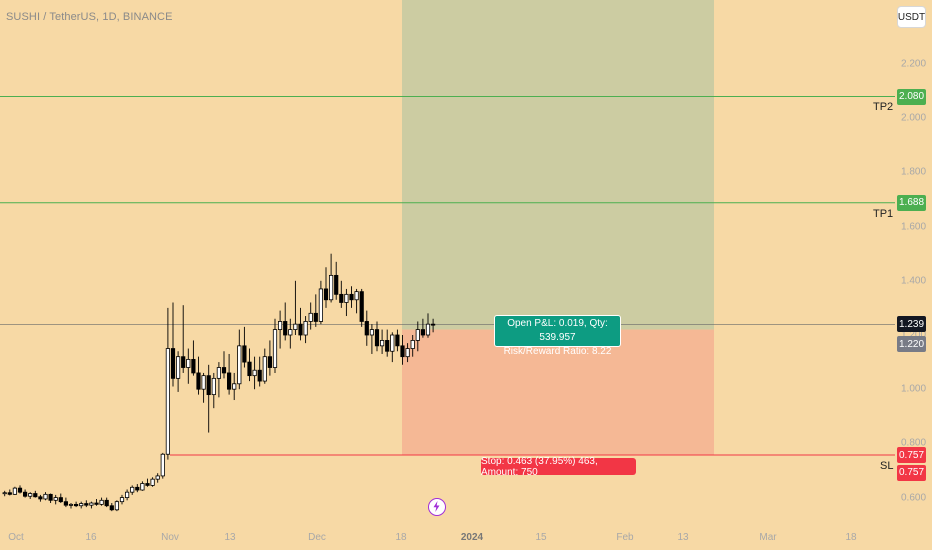  Describe the element at coordinates (887, 465) in the screenshot. I see `sl-label: SL` at that location.